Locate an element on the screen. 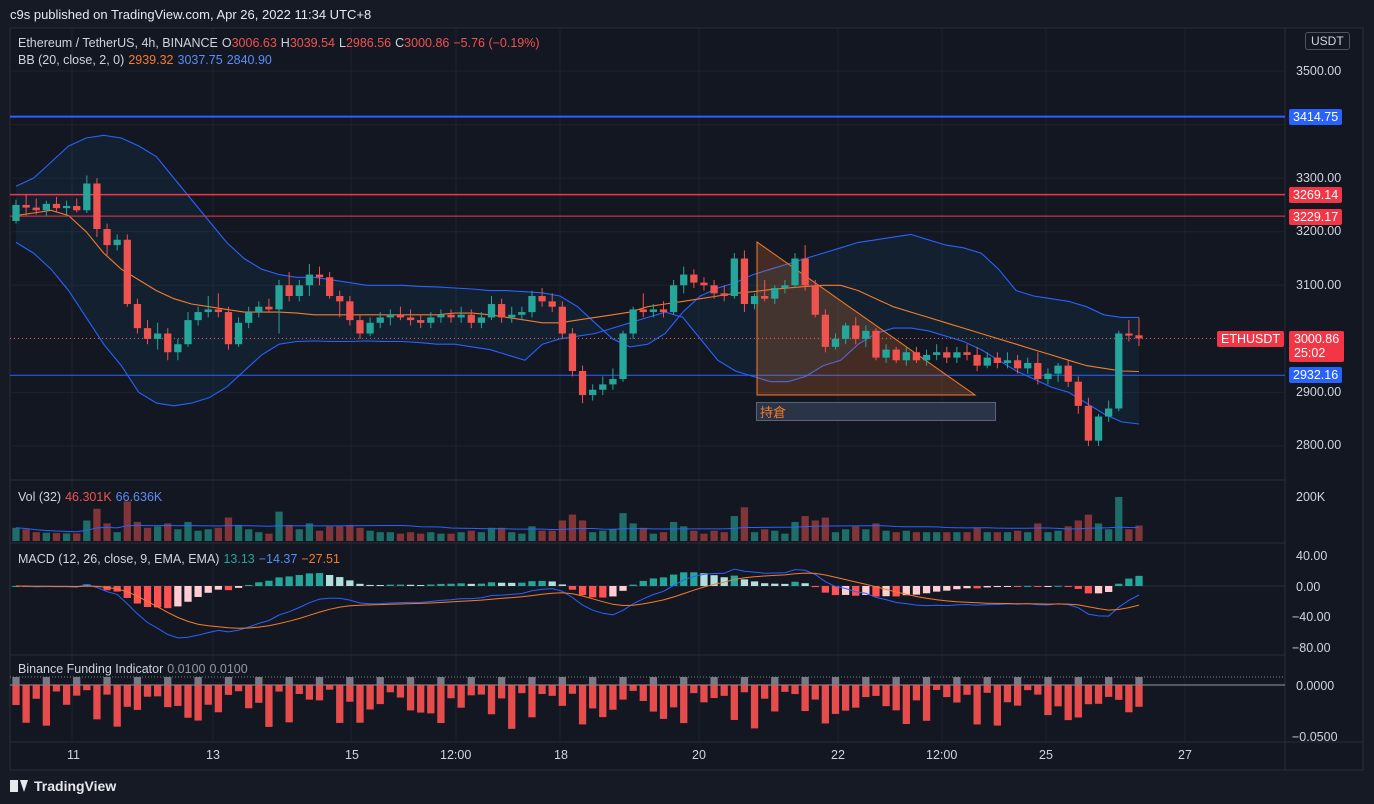  footer-brand: TradingView is located at coordinates (63, 786).